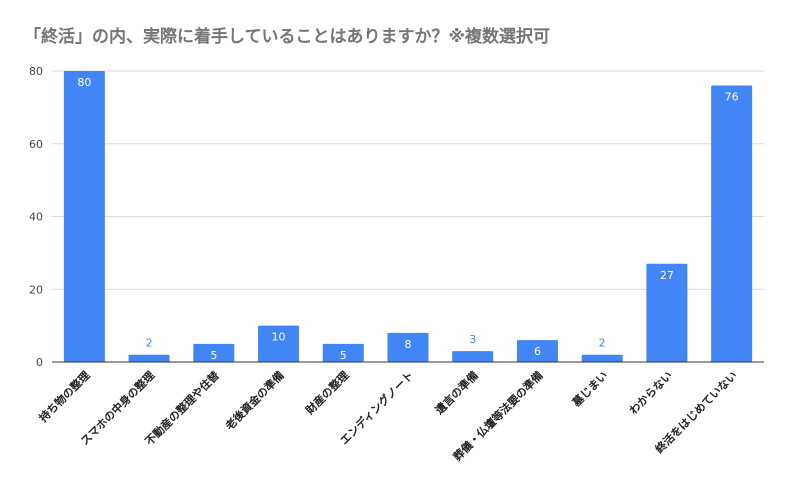  What do you see at coordinates (326, 392) in the screenshot?
I see `x-tick-label: 財産の整理` at bounding box center [326, 392].